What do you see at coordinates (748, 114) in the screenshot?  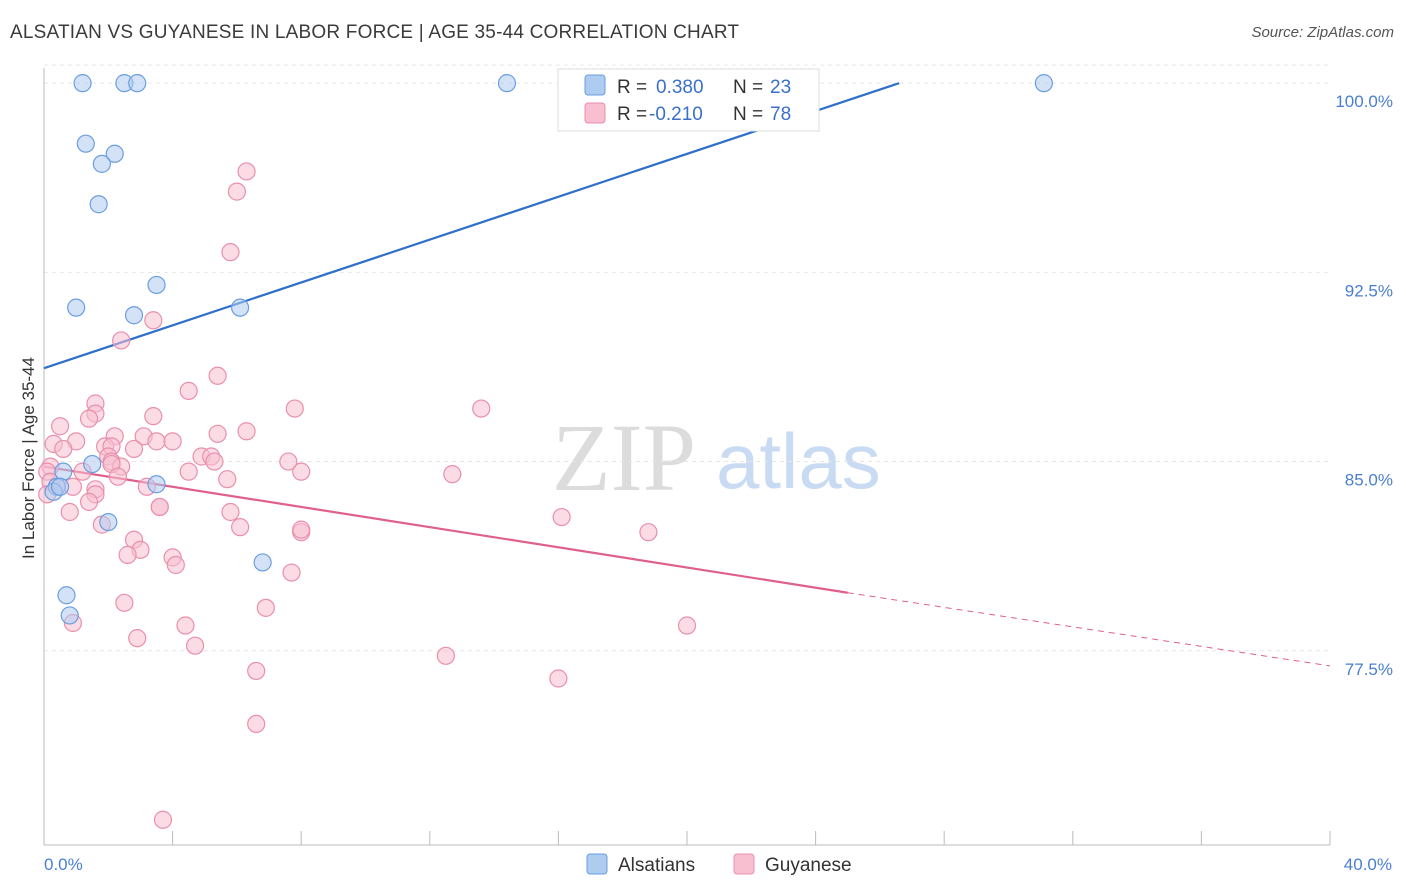 I see `legend-n-label-2: N =` at bounding box center [748, 114].